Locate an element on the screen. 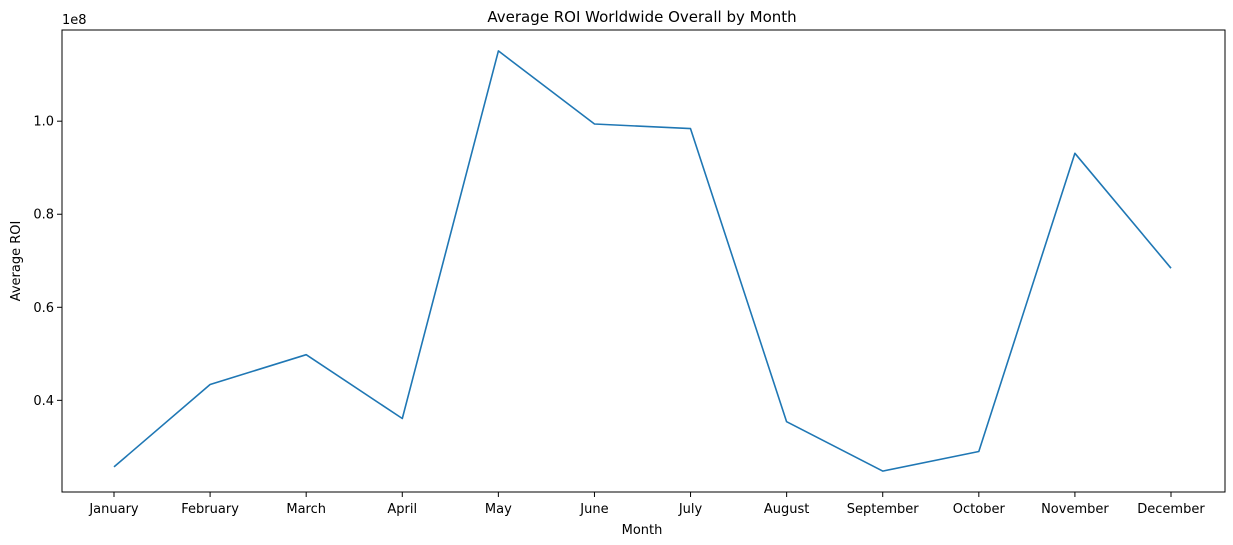 The height and width of the screenshot is (545, 1233). x-tick-label: October is located at coordinates (979, 509).